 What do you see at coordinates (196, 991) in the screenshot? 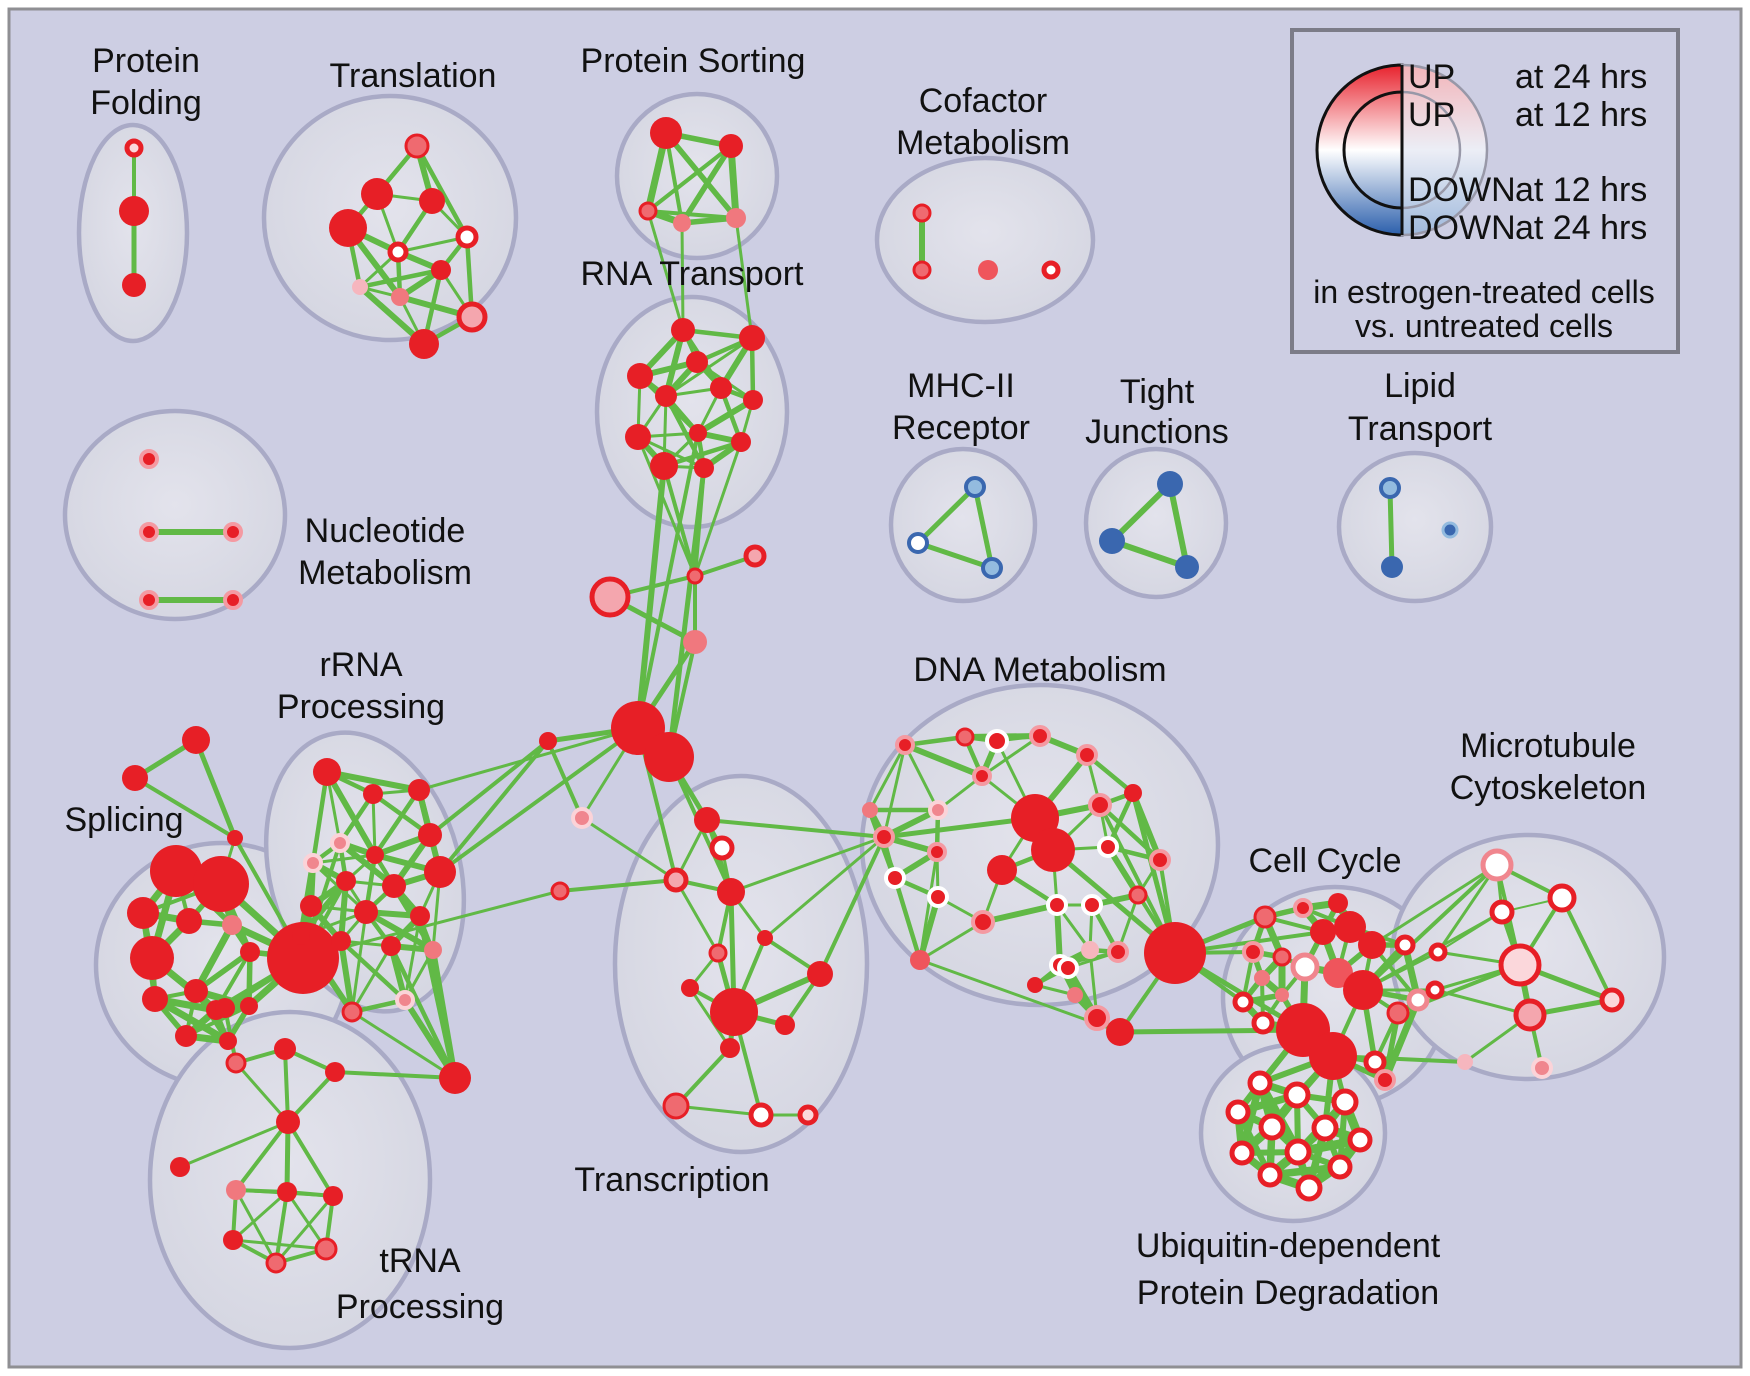
I see `node-sp7` at bounding box center [196, 991].